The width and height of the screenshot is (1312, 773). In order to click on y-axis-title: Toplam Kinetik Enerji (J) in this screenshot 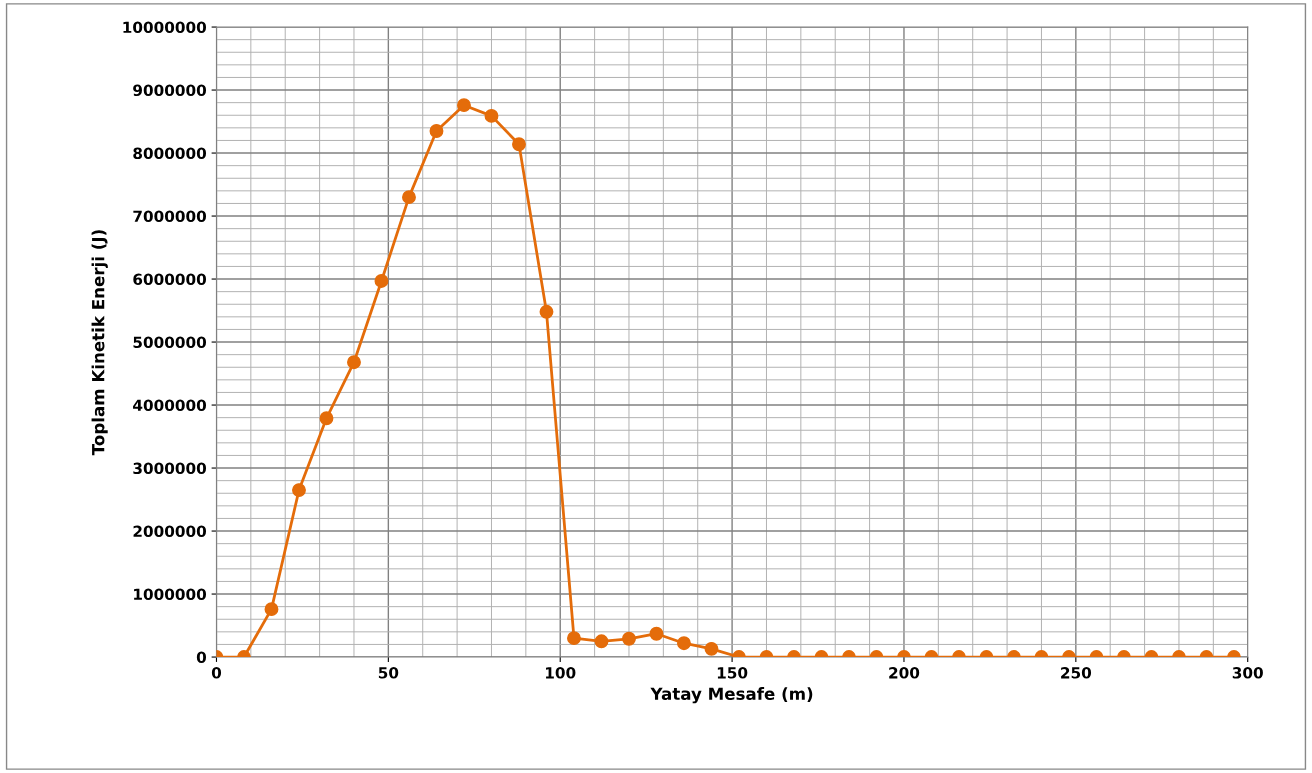, I will do `click(99, 343)`.